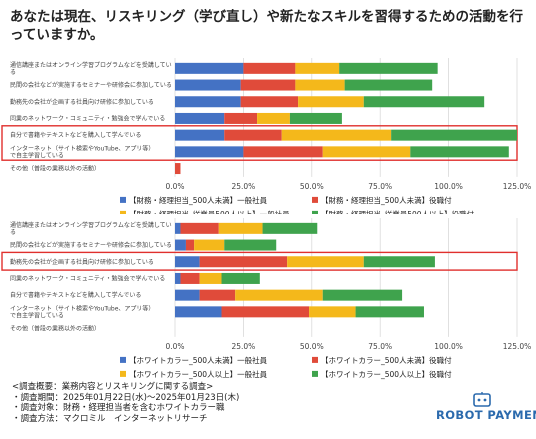 Image resolution: width=536 pixels, height=439 pixels. I want to click on survey-note-heading: <調査概要：業務内容とリスキリングに関する調査>, so click(113, 387).